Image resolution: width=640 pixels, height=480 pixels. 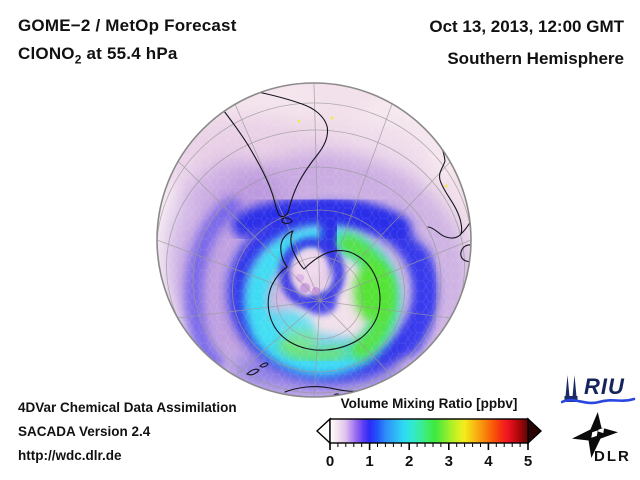 What do you see at coordinates (287, 220) in the screenshot?
I see `tierra-del-fuego-outline` at bounding box center [287, 220].